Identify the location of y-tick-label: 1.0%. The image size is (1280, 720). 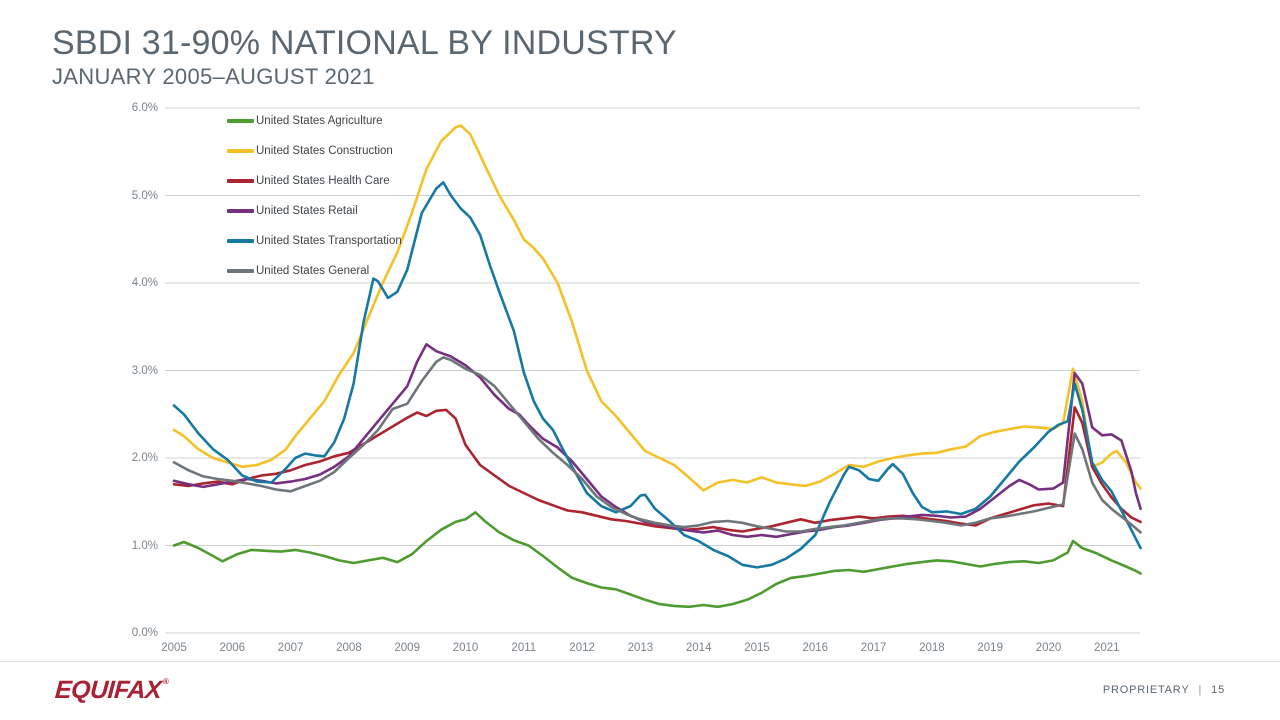
(144, 545).